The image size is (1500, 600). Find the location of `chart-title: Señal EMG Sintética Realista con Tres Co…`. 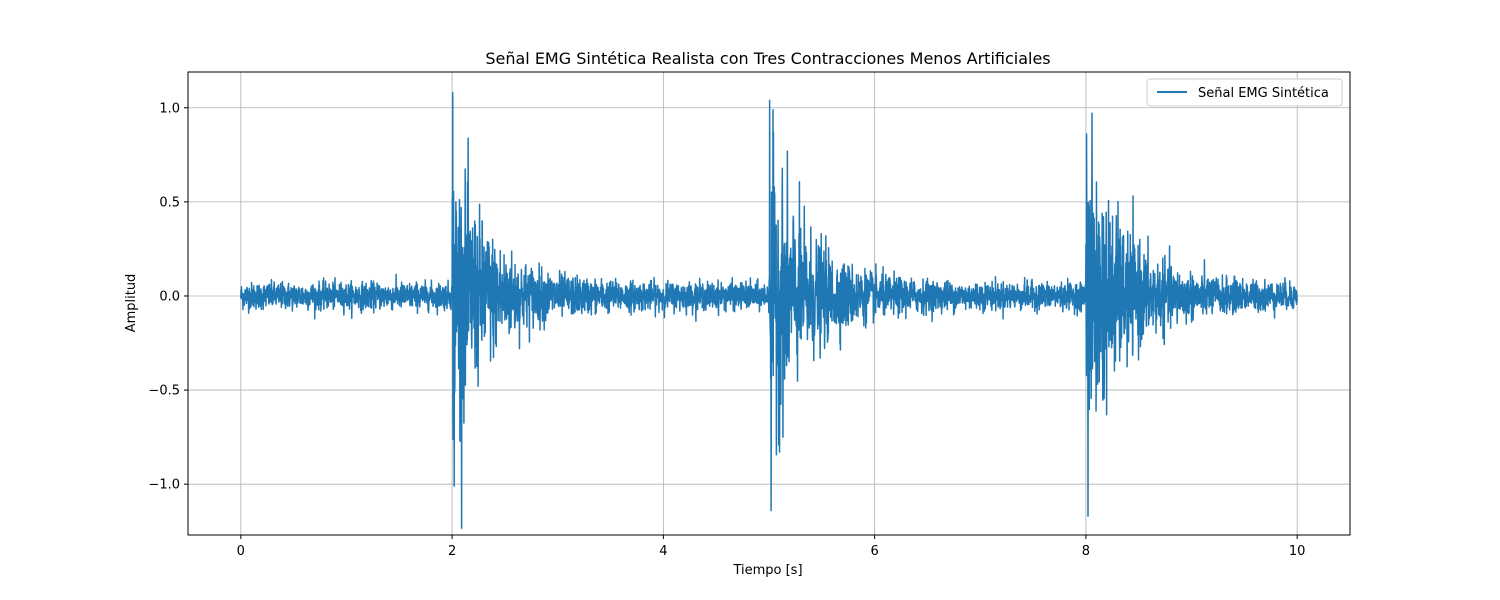

chart-title: Señal EMG Sintética Realista con Tres Co… is located at coordinates (767, 58).